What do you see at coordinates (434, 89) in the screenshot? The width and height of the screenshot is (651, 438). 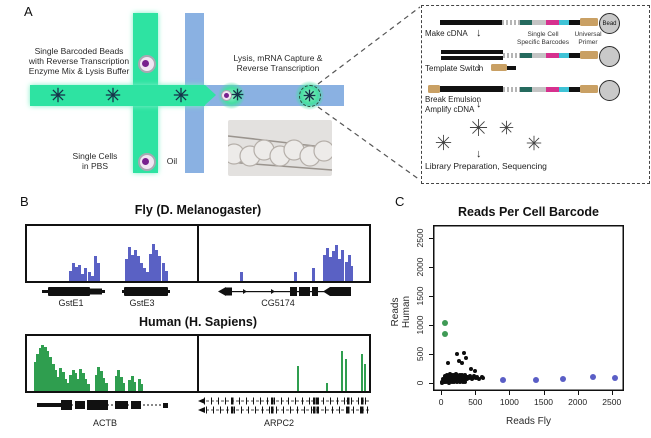 I see `ts-primer-block` at bounding box center [434, 89].